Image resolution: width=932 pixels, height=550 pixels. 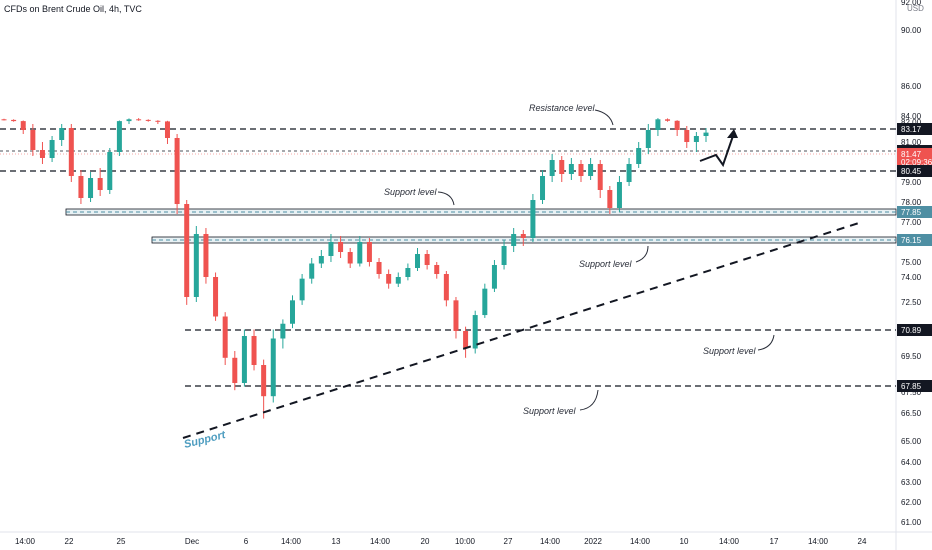 I want to click on projection-arrow, so click(x=717, y=150).